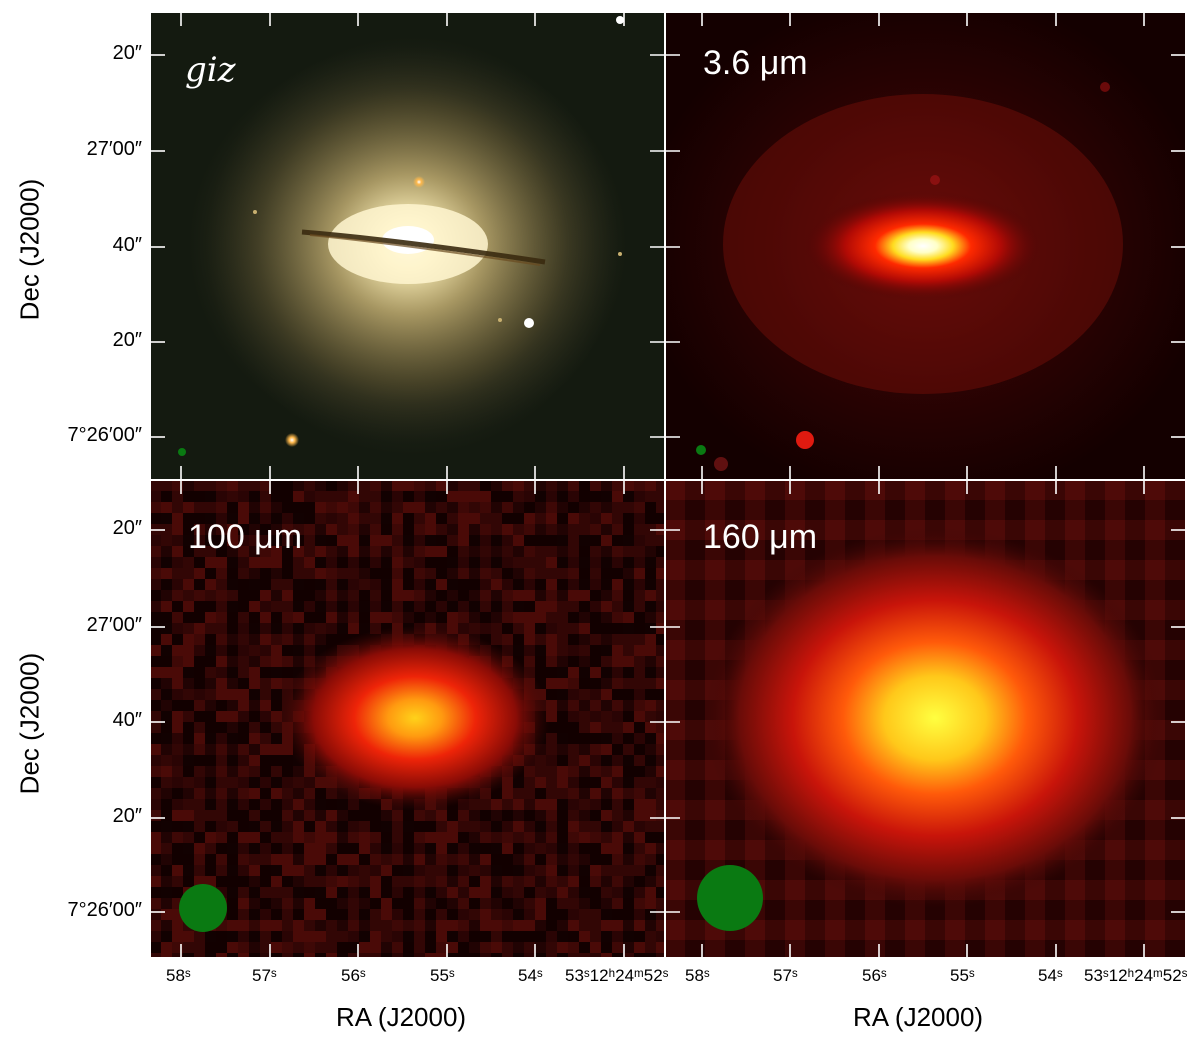  What do you see at coordinates (210, 70) in the screenshot?
I see `panel-label-giz: giz` at bounding box center [210, 70].